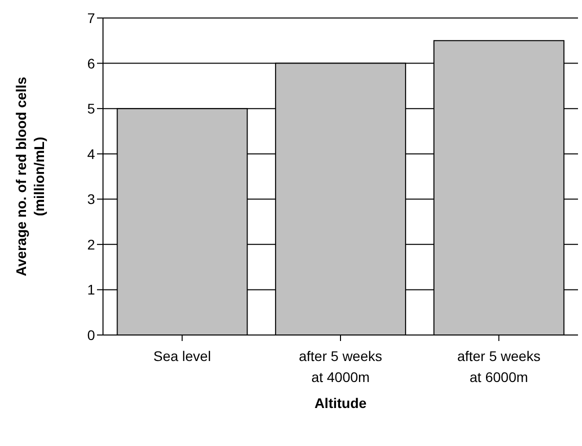 This screenshot has height=446, width=582. What do you see at coordinates (30, 176) in the screenshot?
I see `y-axis-title: Average no. of red blood cells (million/mL)` at bounding box center [30, 176].